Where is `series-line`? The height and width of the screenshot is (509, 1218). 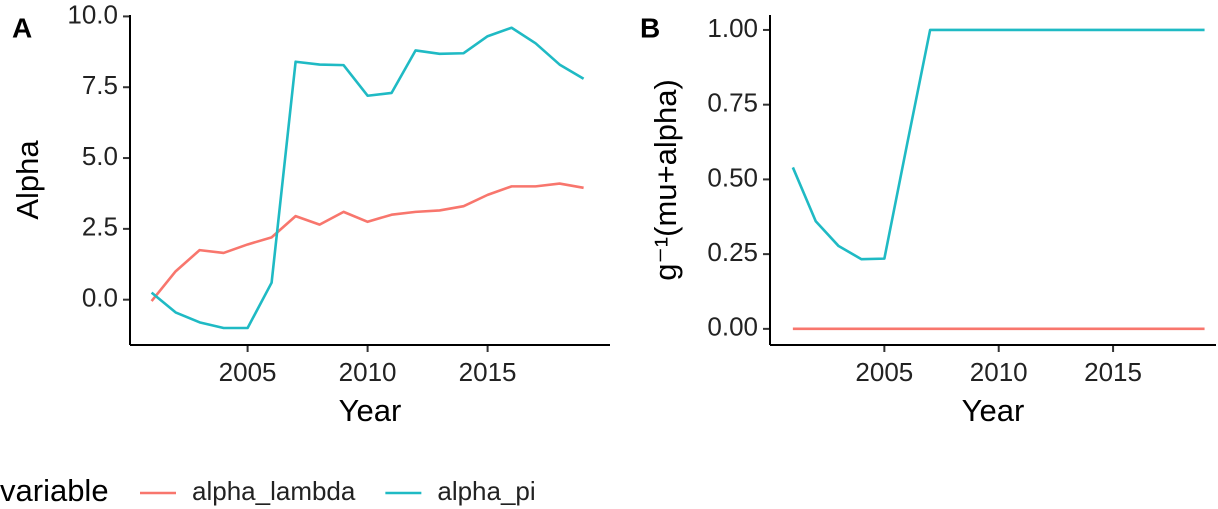
series-line is located at coordinates (367, 242).